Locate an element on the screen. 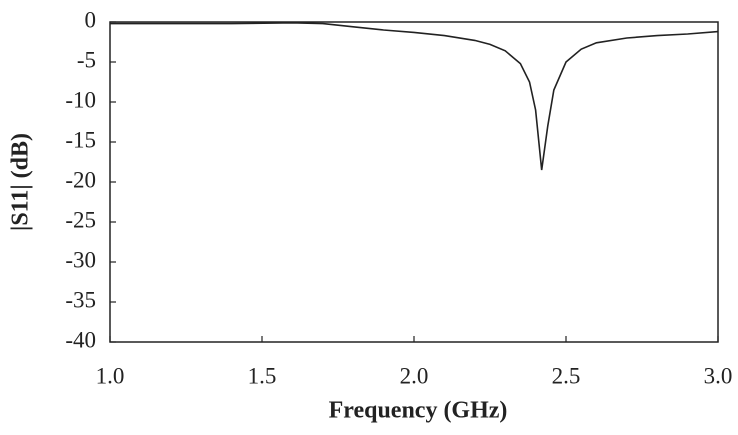 The height and width of the screenshot is (435, 738). y-axis-label: |S11| (dB) is located at coordinates (21, 182).